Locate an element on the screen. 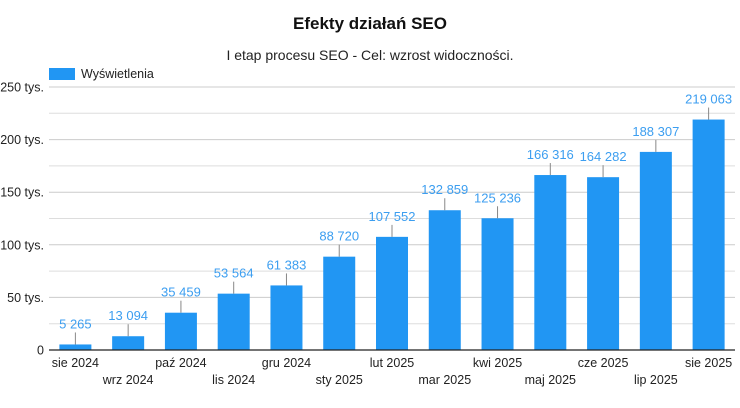 The height and width of the screenshot is (408, 740). data-label: 125 236 is located at coordinates (497, 197).